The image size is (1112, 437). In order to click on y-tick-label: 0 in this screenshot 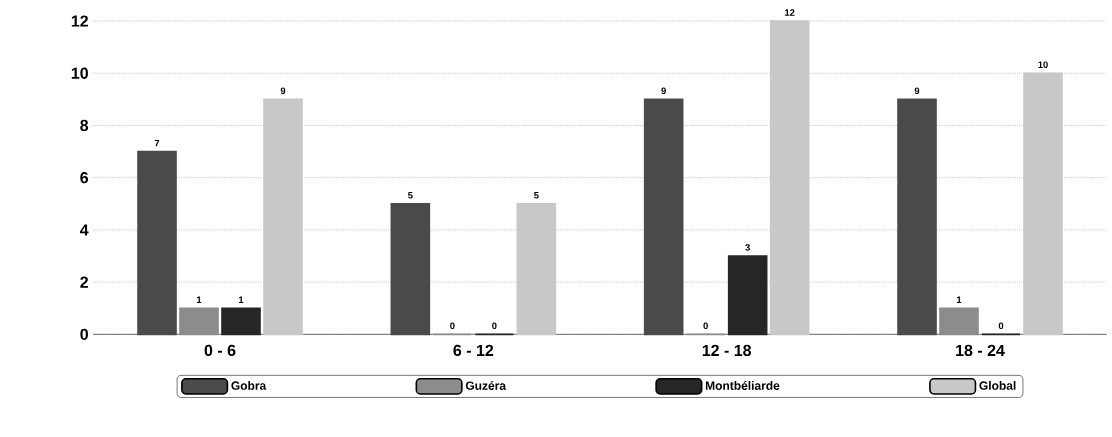, I will do `click(84, 334)`.